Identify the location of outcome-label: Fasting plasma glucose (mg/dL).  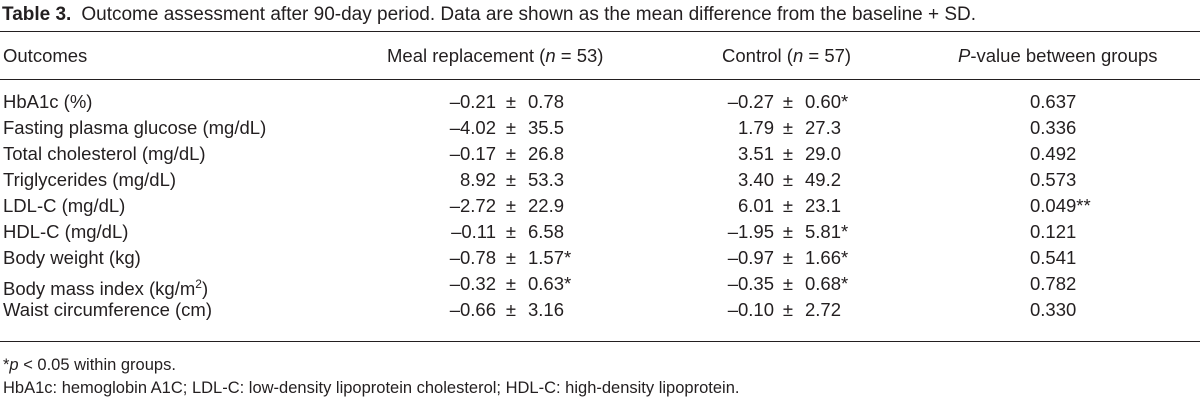
(135, 127).